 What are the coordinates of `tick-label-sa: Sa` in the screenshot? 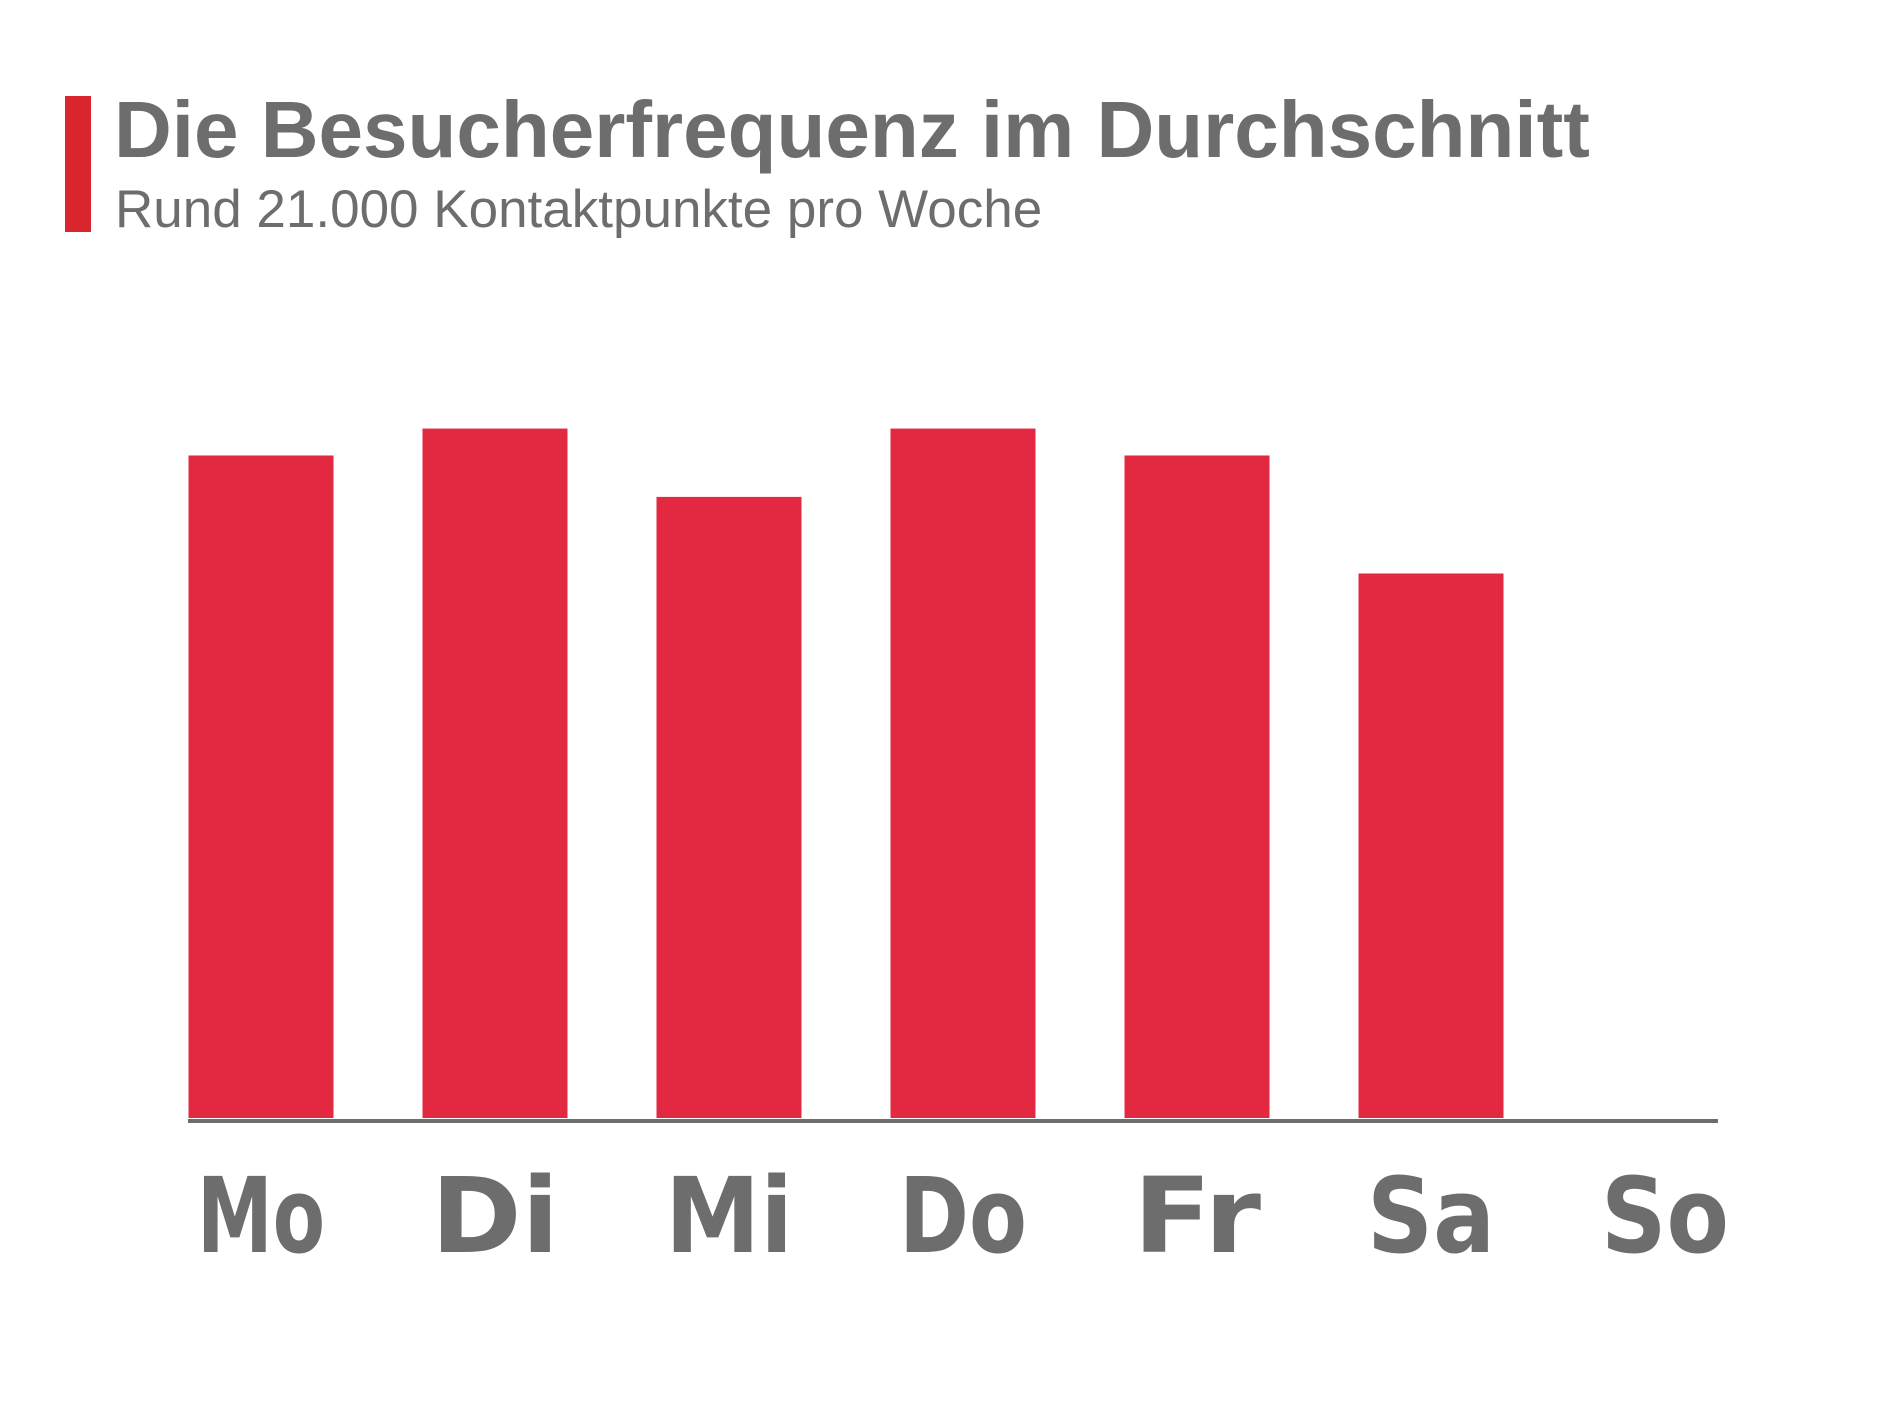 It's located at (1431, 1216).